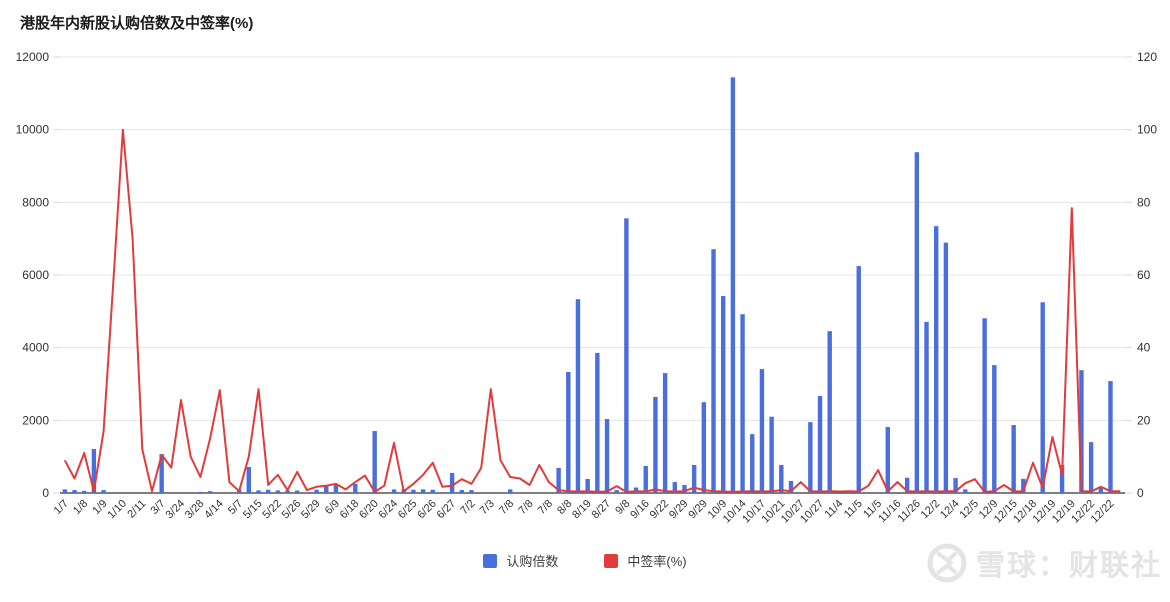 The height and width of the screenshot is (602, 1170). I want to click on svg-text: 1/7, so click(61, 507).